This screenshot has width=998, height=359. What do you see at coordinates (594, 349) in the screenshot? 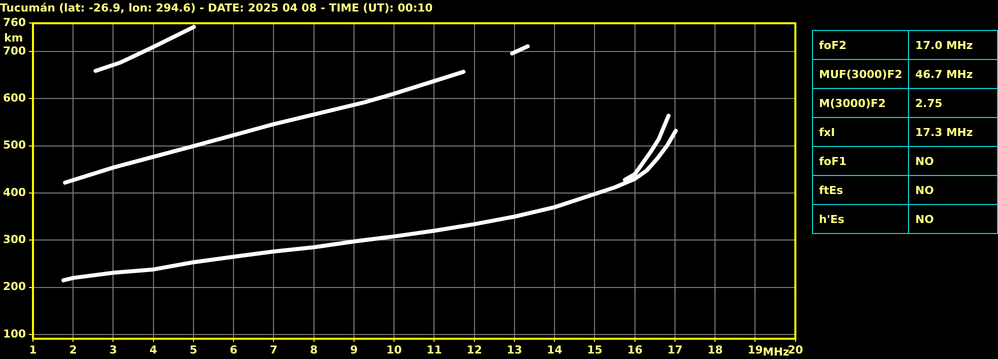
I see `x-tick-label: 15` at bounding box center [594, 349].